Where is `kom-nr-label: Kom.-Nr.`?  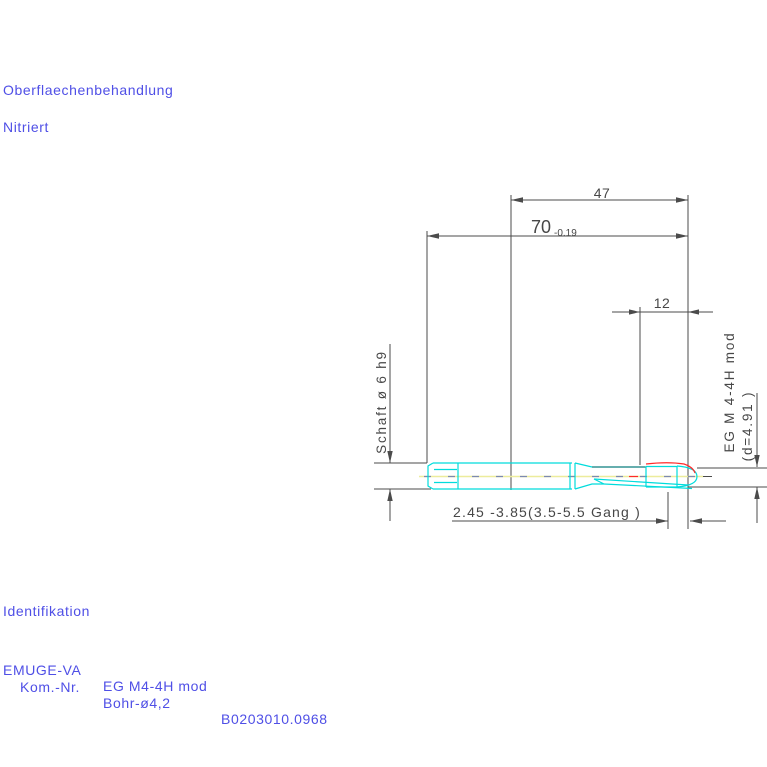
kom-nr-label: Kom.-Nr. is located at coordinates (50, 687).